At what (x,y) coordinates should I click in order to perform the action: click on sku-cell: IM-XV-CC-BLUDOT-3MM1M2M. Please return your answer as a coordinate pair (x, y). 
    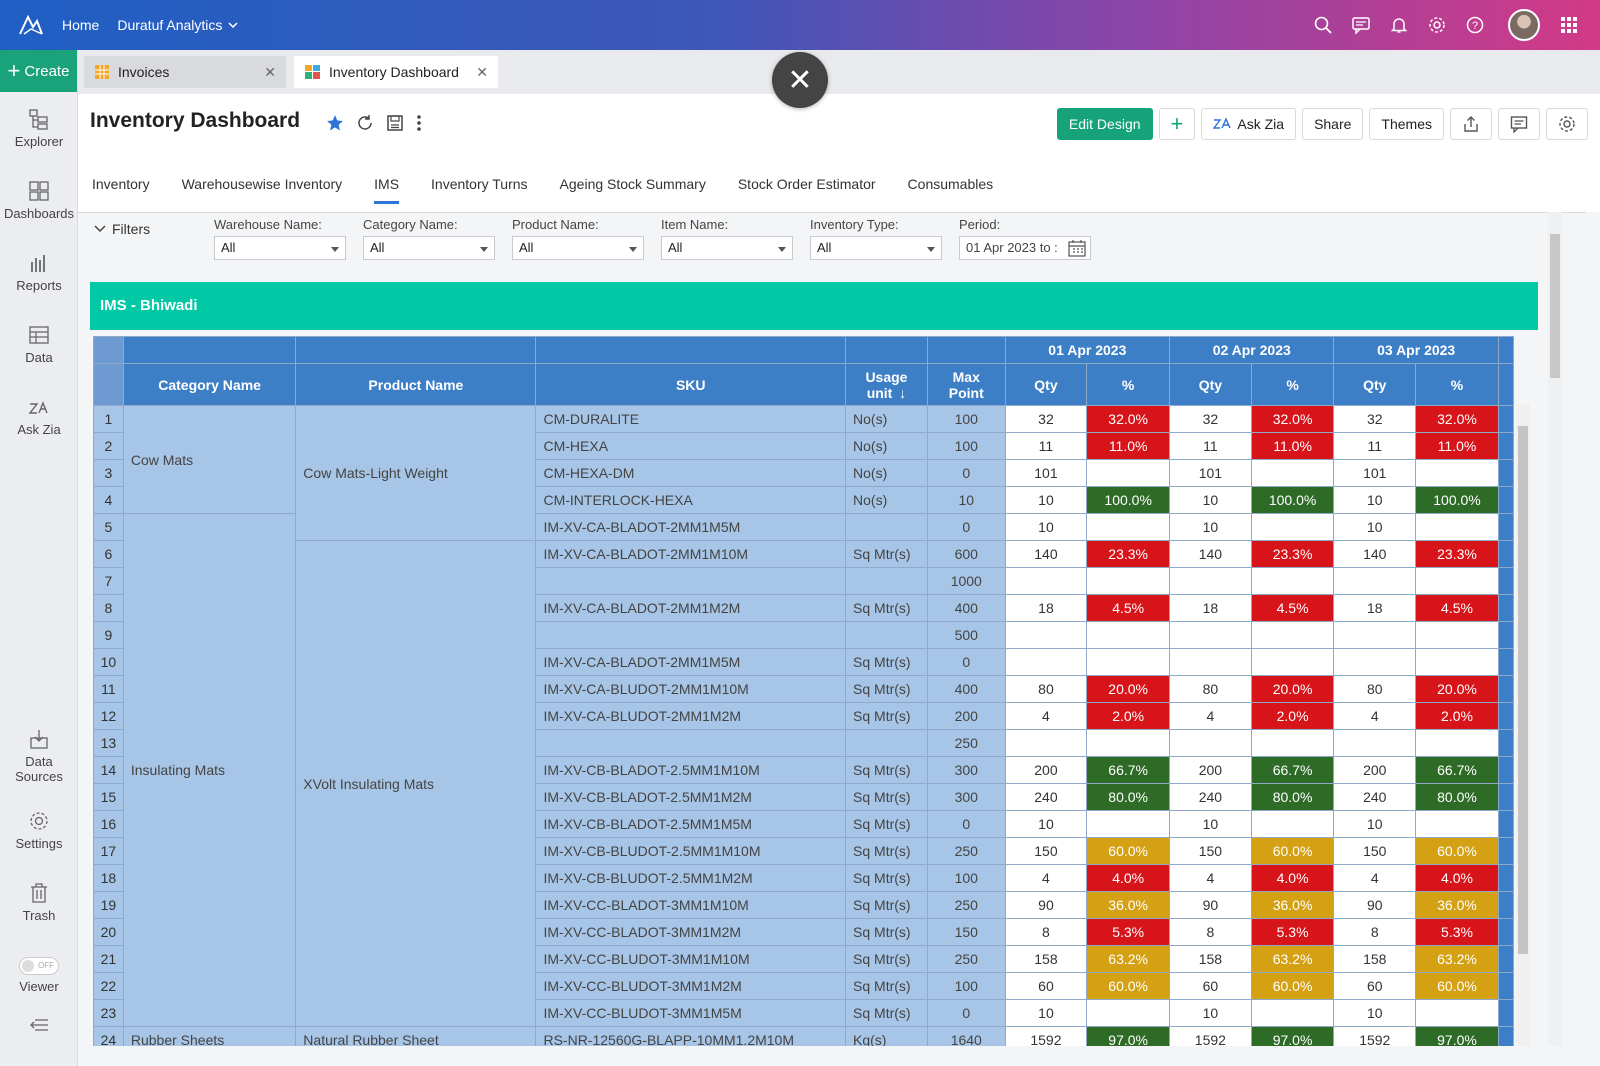
    Looking at the image, I should click on (691, 986).